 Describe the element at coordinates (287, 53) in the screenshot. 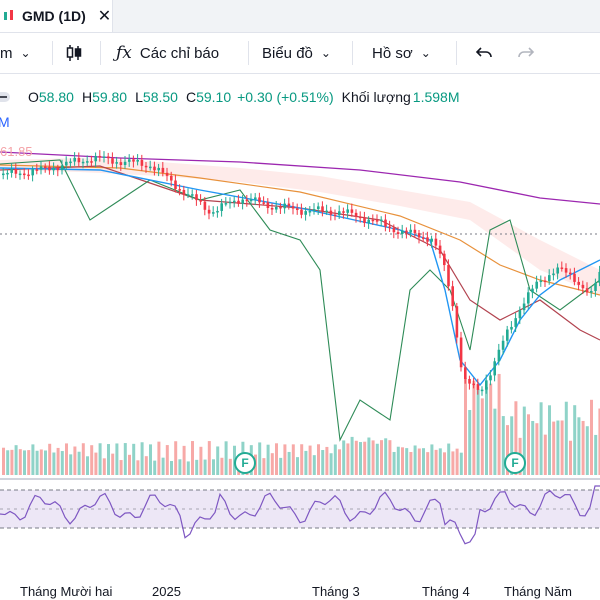

I see `chart-type-label: Biểu đồ` at that location.